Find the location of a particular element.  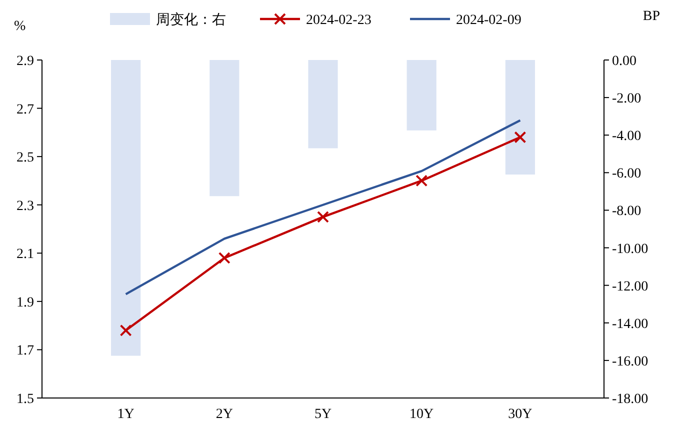

y2-tick-label: -12.00 is located at coordinates (630, 286).